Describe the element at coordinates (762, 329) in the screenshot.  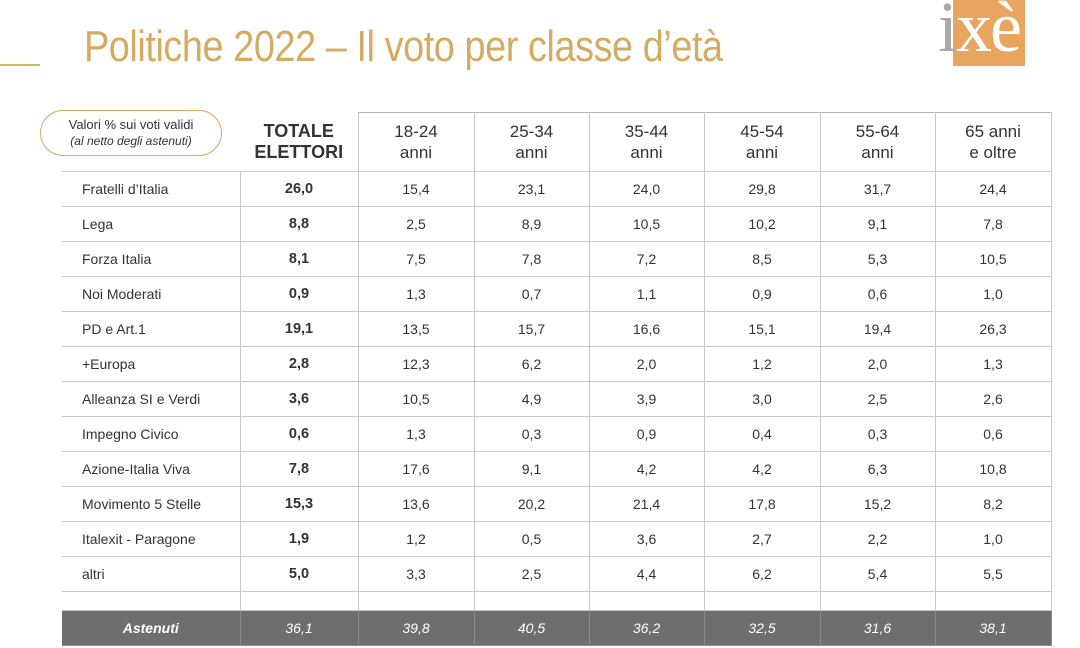
I see `age-value: 15,1` at that location.